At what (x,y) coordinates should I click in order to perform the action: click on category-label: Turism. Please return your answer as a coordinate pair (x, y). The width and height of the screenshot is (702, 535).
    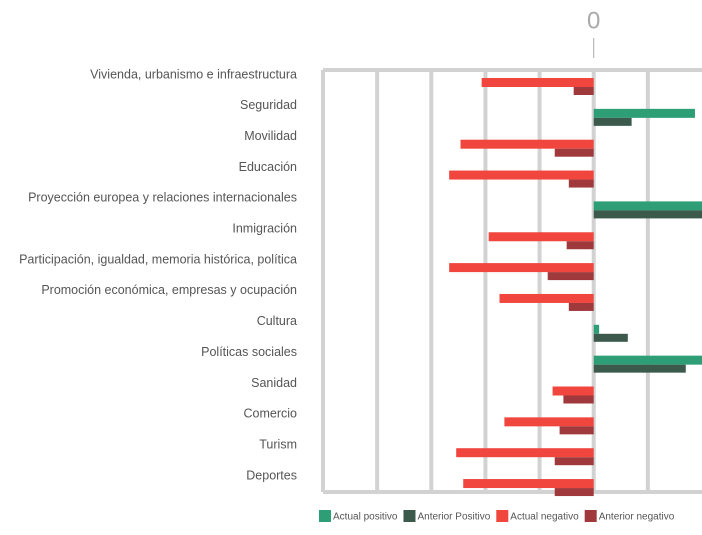
    Looking at the image, I should click on (278, 444).